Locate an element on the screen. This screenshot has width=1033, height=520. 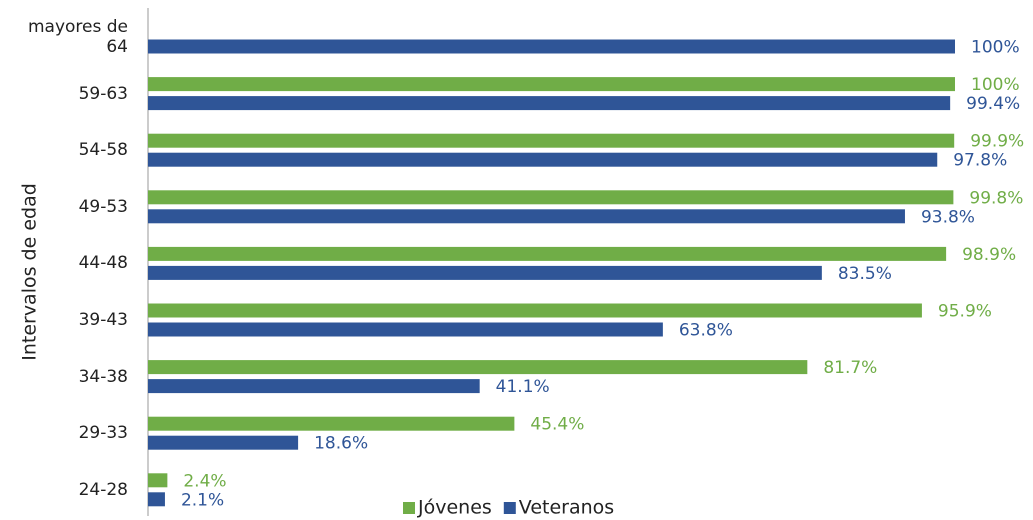
data-label: 93.8% is located at coordinates (948, 217).